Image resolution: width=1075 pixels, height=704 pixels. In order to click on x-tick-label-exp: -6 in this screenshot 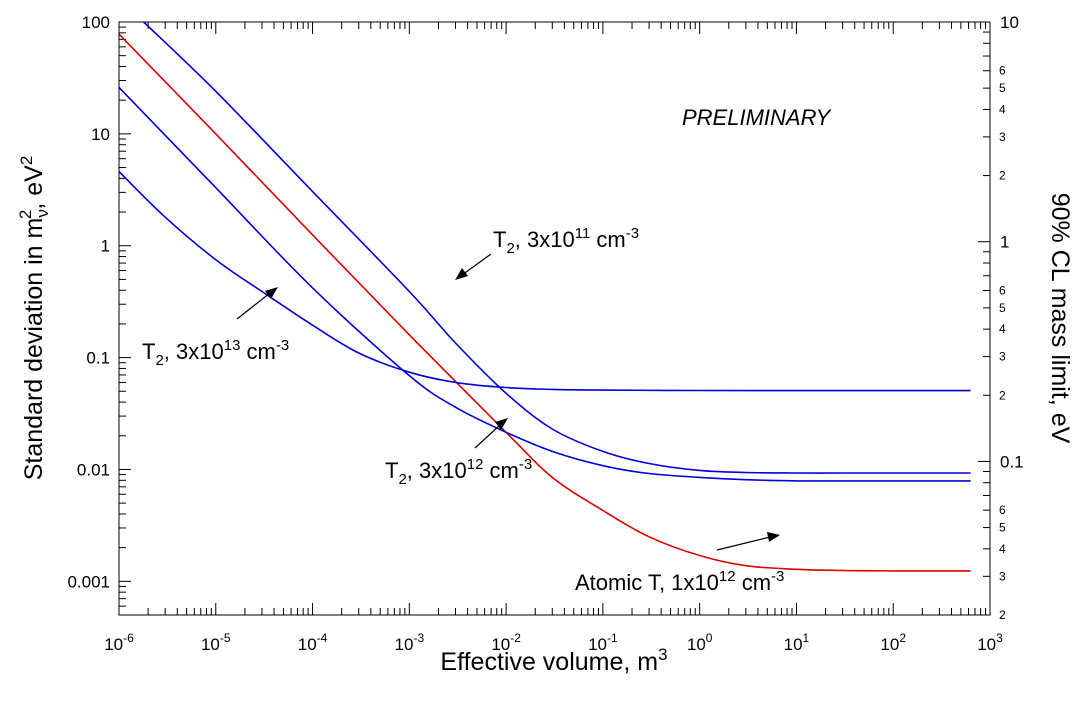, I will do `click(128, 638)`.